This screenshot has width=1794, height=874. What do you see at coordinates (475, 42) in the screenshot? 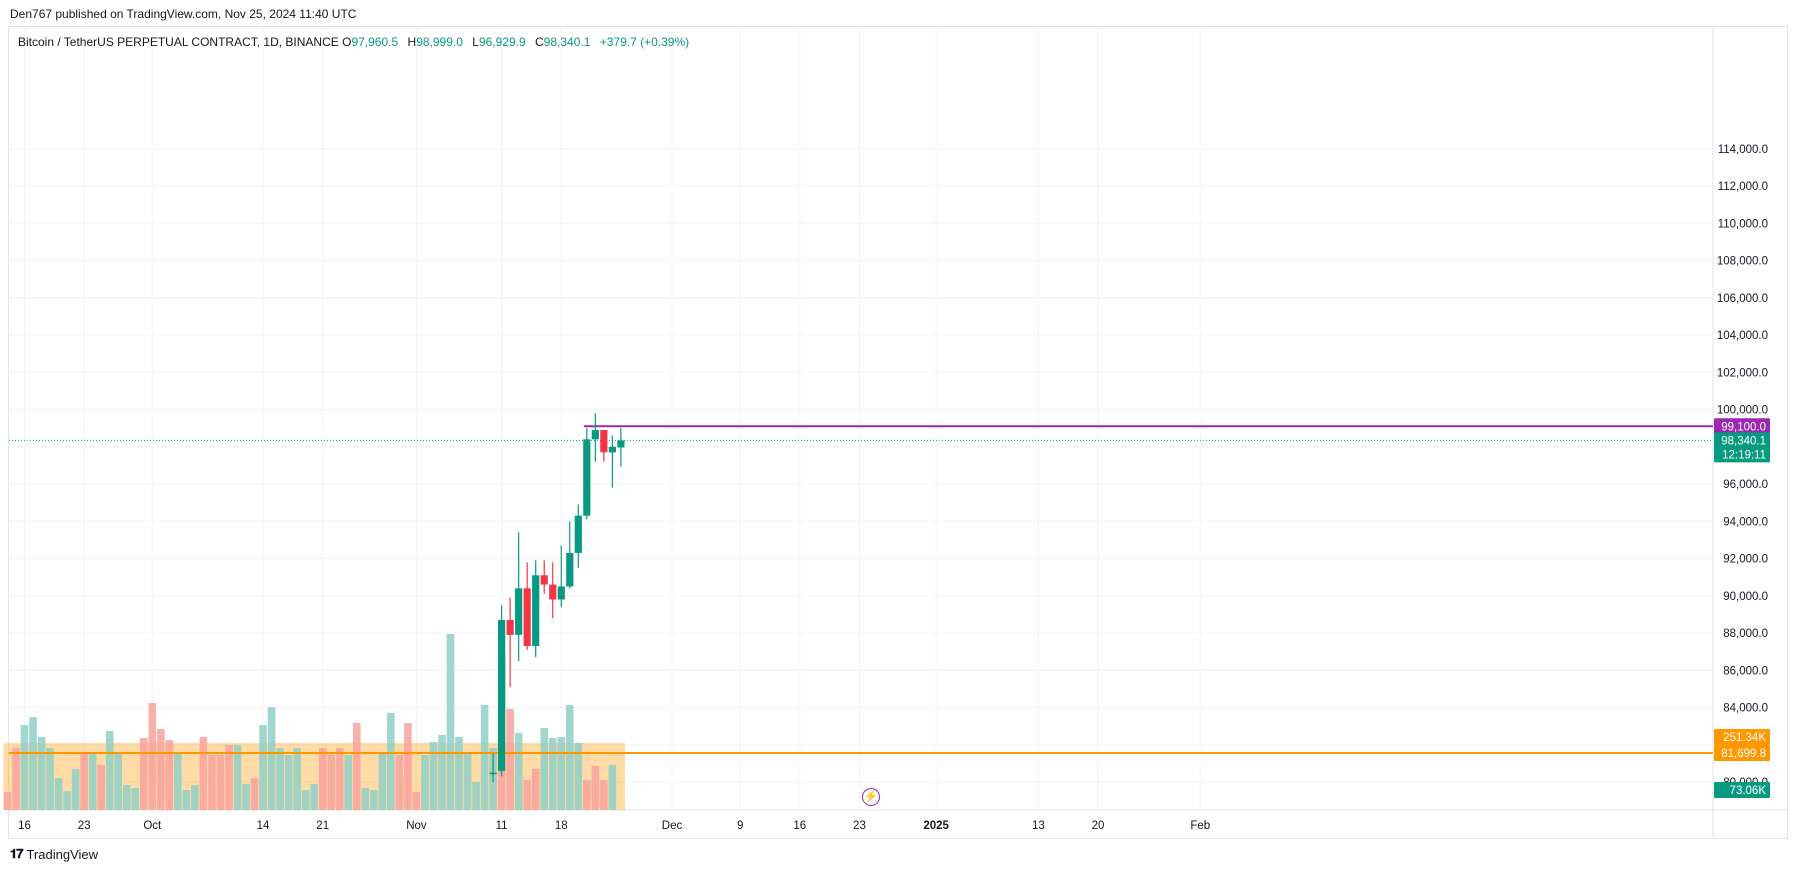
I see `low-label: L` at bounding box center [475, 42].